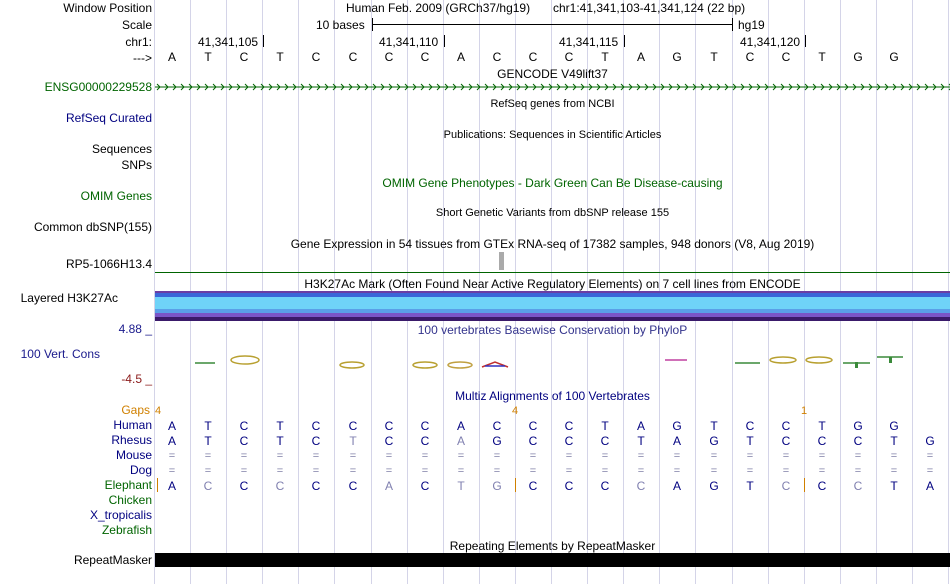  Describe the element at coordinates (130, 500) in the screenshot. I see `label-chicken: Chicken` at that location.